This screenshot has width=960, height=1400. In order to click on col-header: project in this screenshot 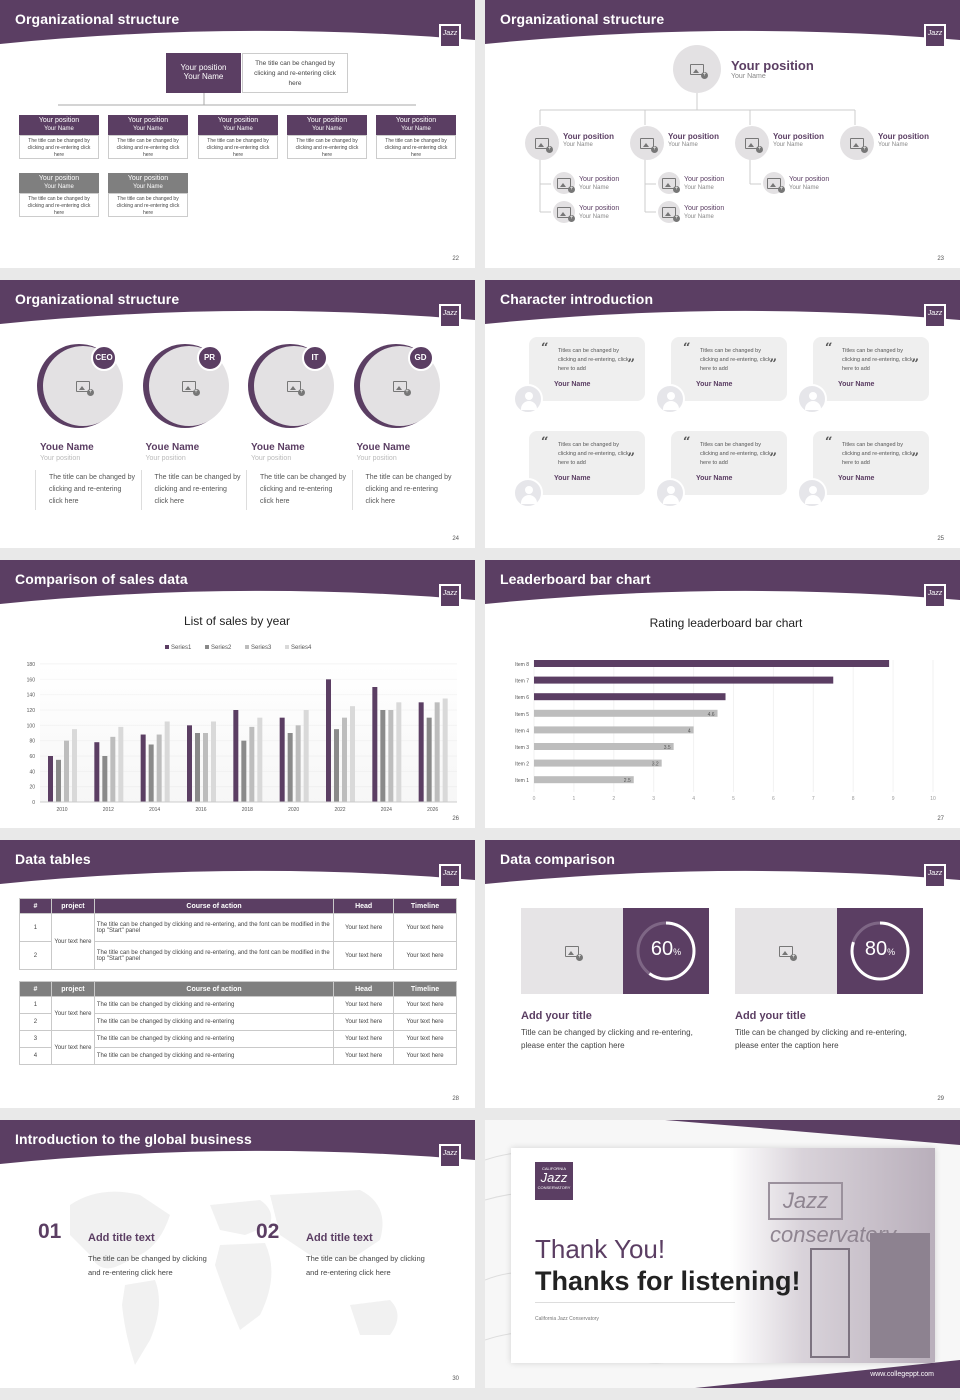, I will do `click(72, 906)`.